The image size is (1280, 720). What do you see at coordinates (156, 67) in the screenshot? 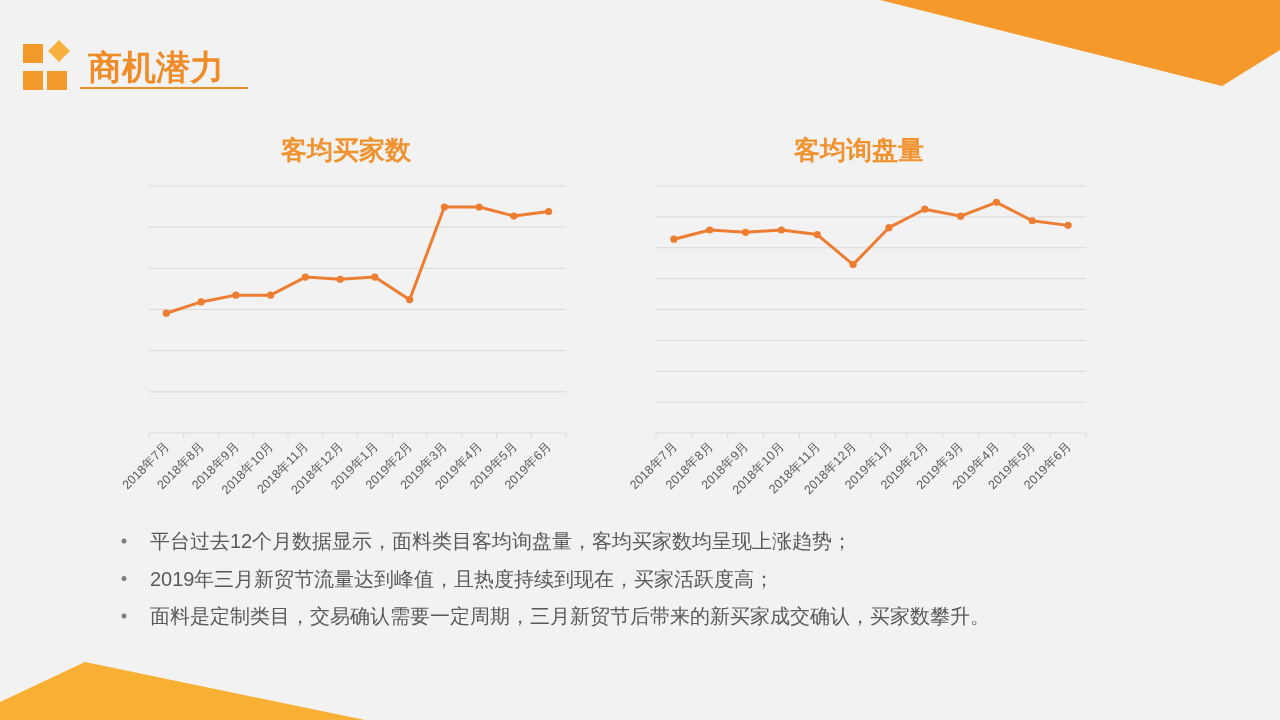
I see `text: 商机潜力` at bounding box center [156, 67].